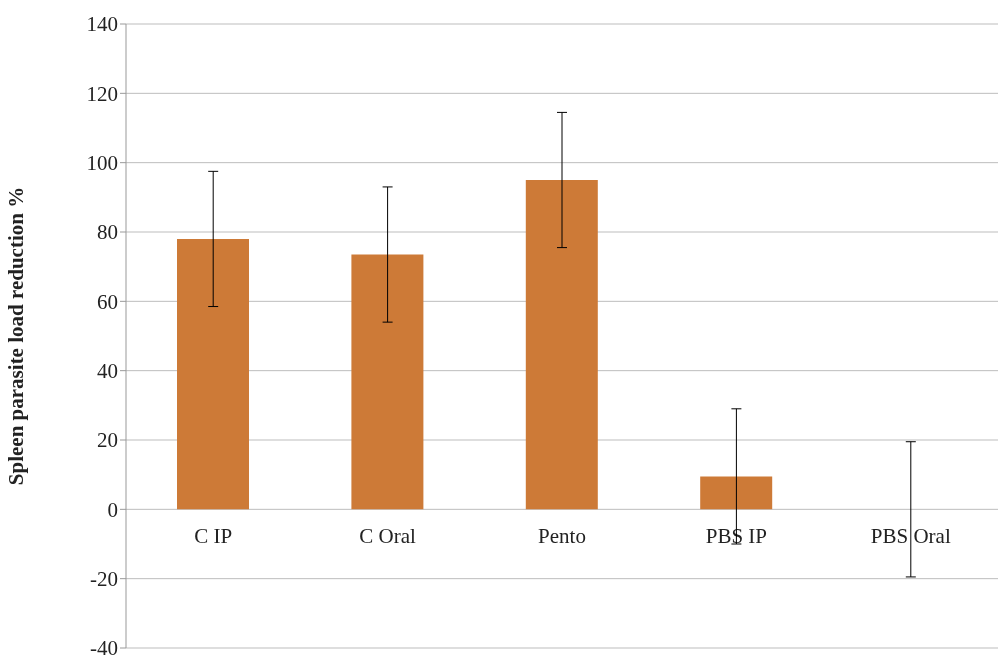 The width and height of the screenshot is (1006, 666). Describe the element at coordinates (104, 579) in the screenshot. I see `y-tick-label: -20` at that location.